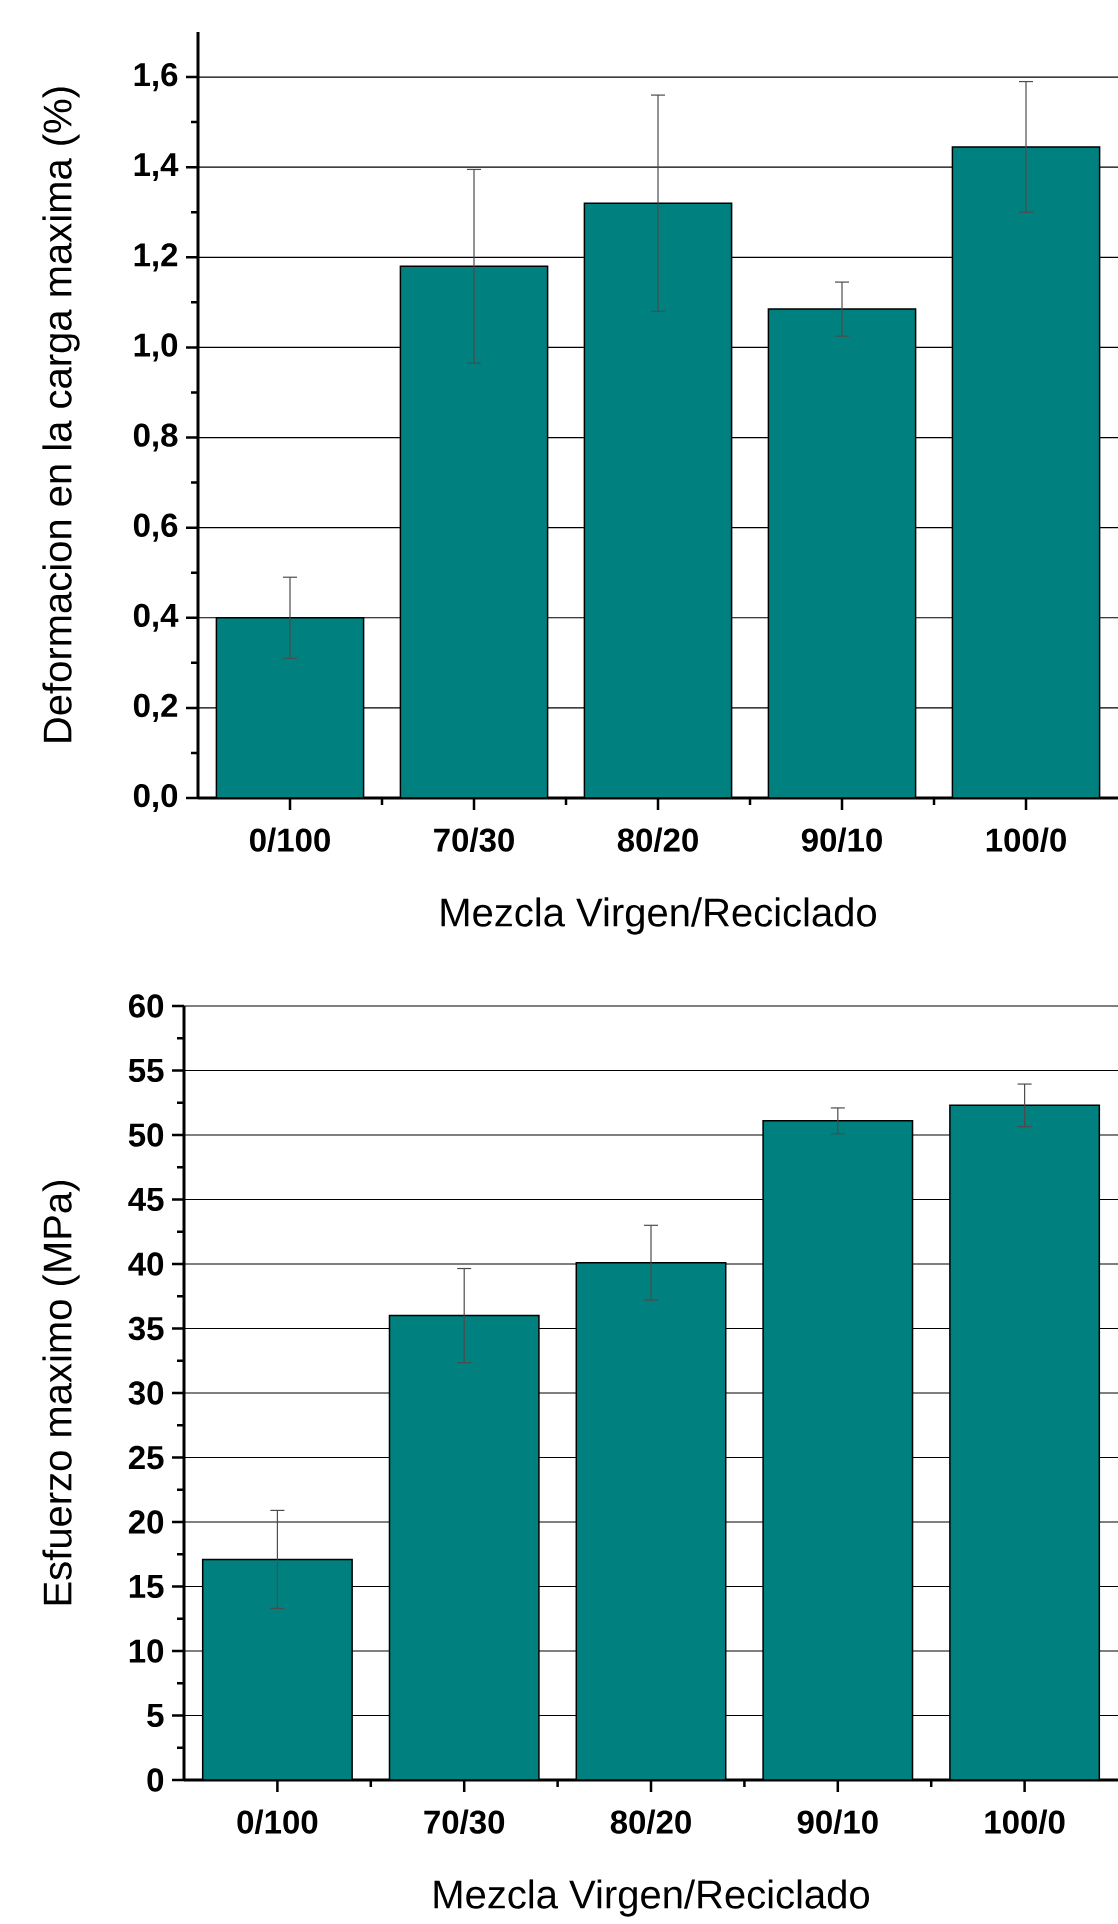  I want to click on y-tick-label: 0,4, so click(156, 617).